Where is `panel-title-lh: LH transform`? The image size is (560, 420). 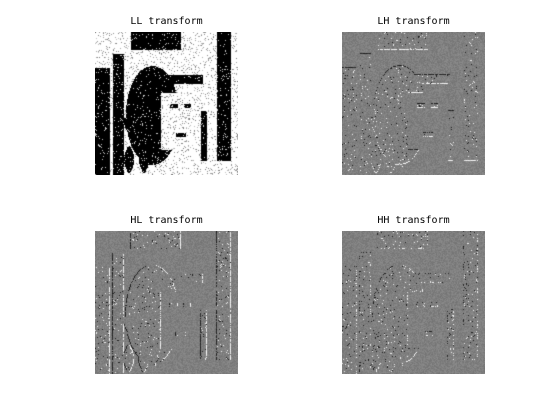 panel-title-lh: LH transform is located at coordinates (413, 21).